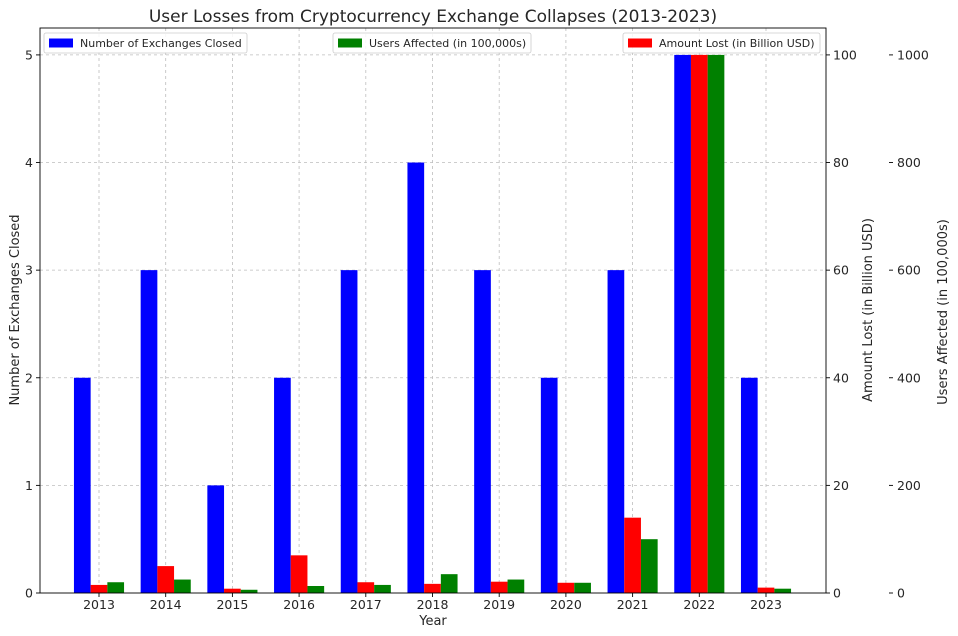 This screenshot has height=636, width=958. Describe the element at coordinates (749, 485) in the screenshot. I see `bar-left-2023` at that location.